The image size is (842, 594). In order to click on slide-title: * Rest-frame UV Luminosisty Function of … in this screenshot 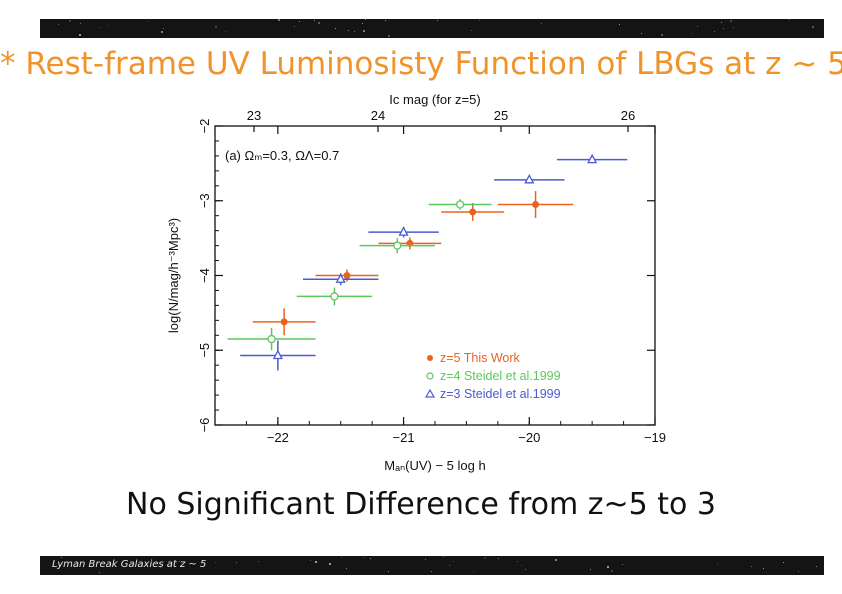, I will do `click(421, 64)`.